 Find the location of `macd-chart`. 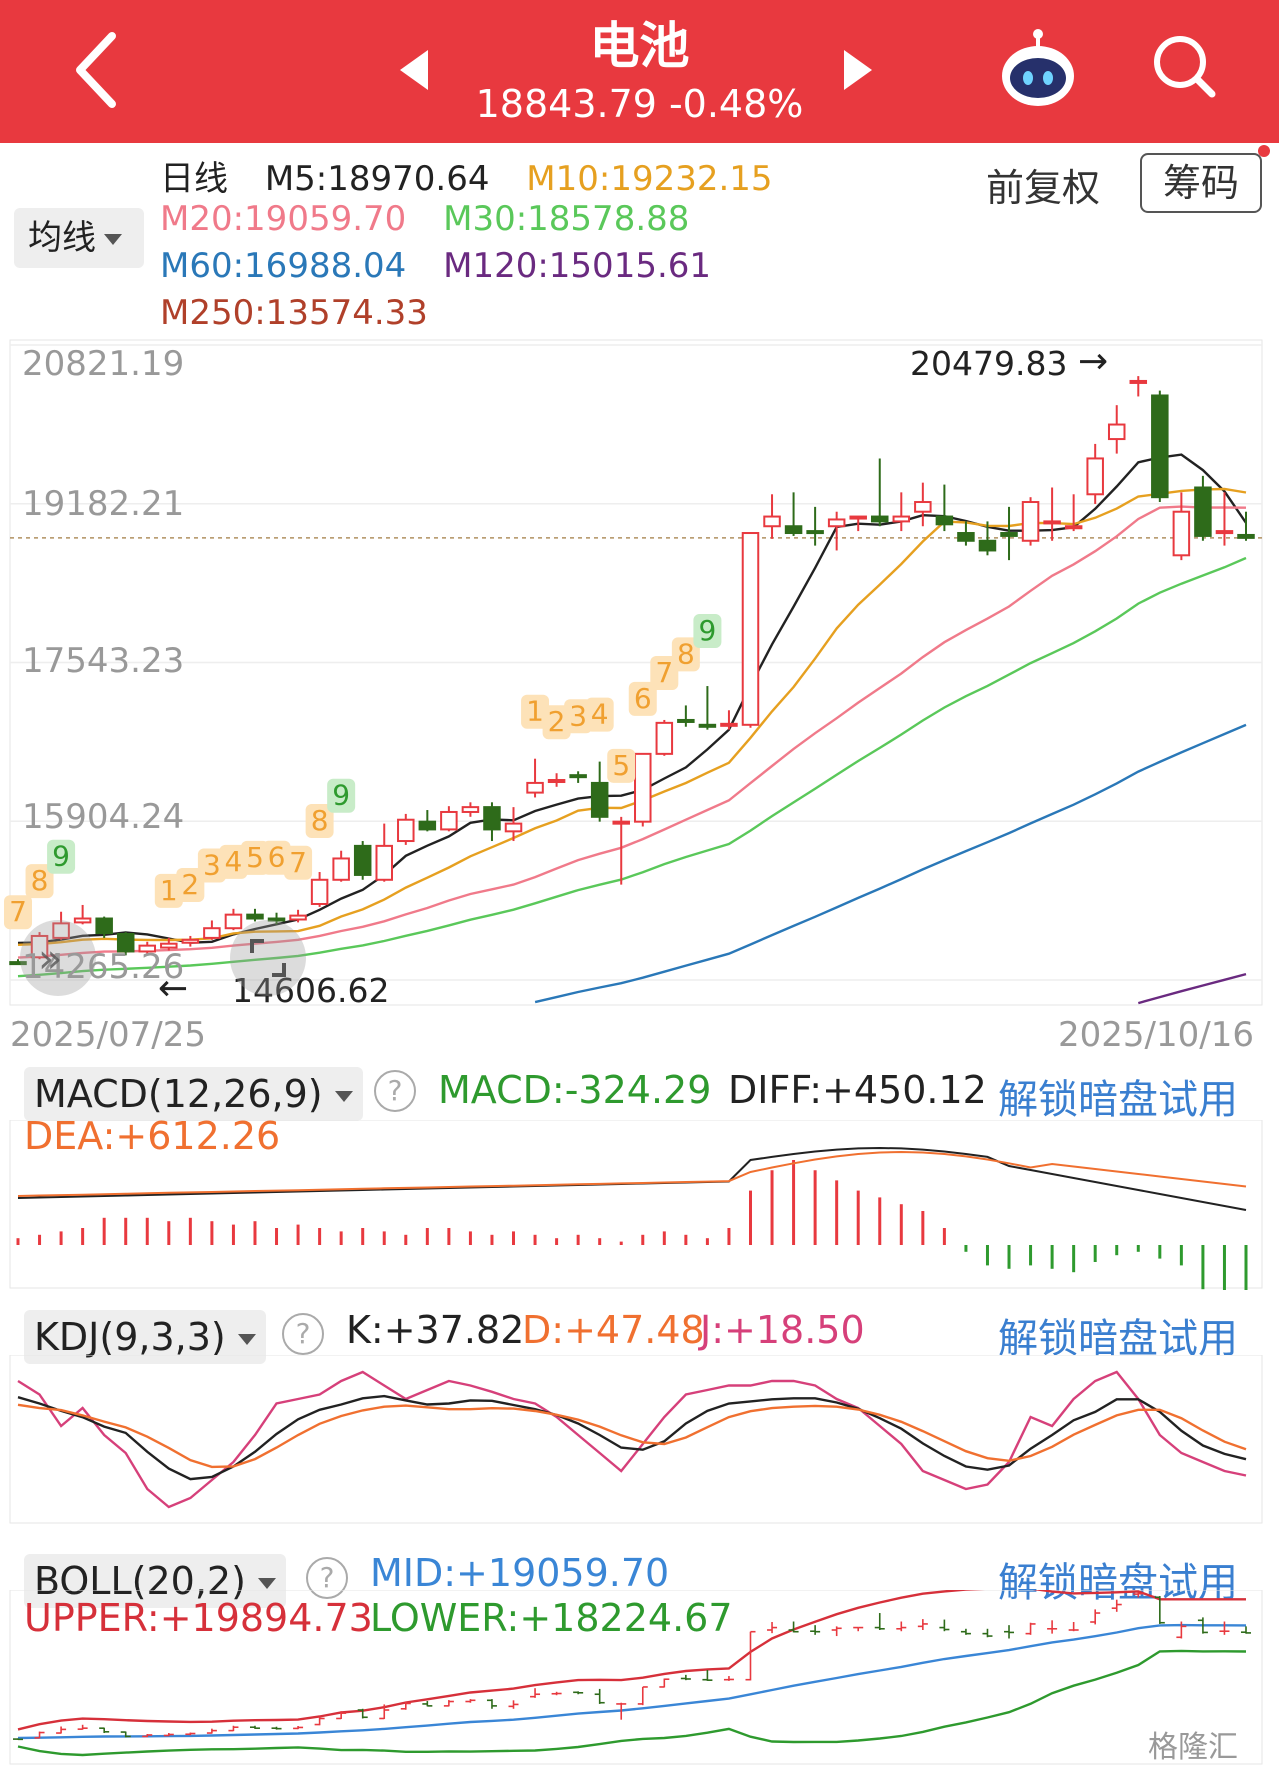

macd-chart is located at coordinates (636, 1205).